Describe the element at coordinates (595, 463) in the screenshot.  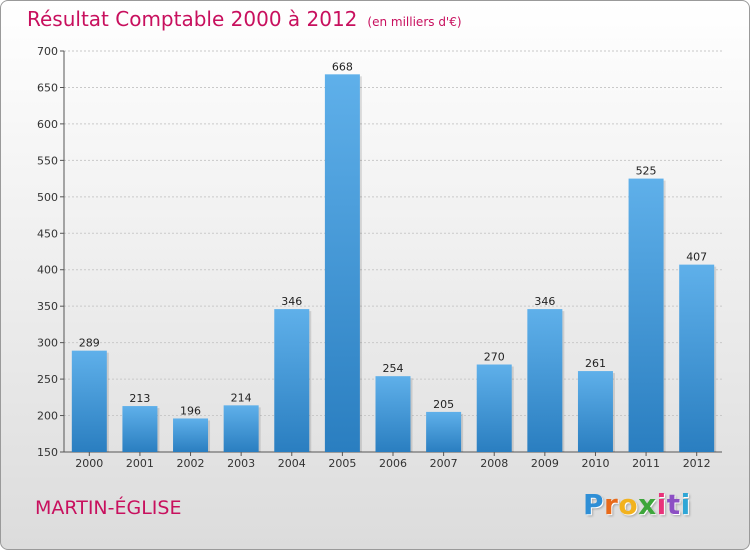
I see `x-tick-label-2010: 2010` at that location.